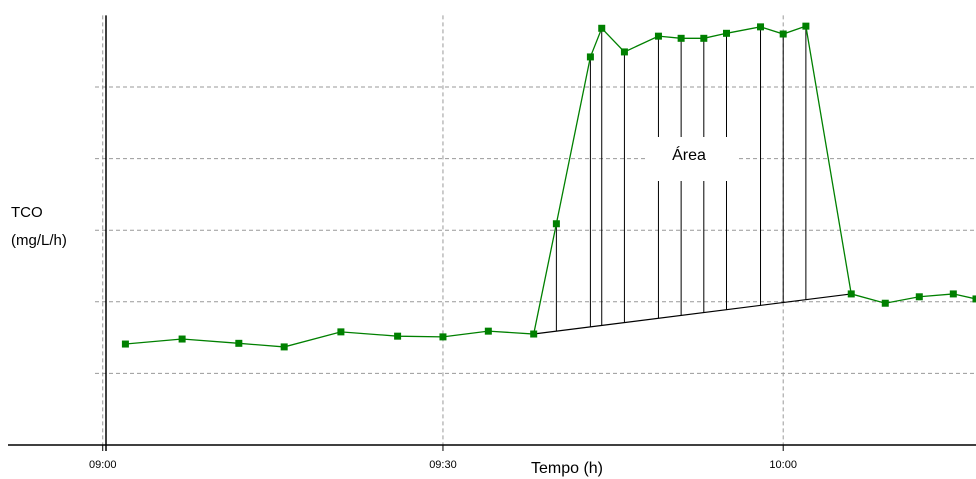 Image resolution: width=976 pixels, height=479 pixels. I want to click on annotation-box, so click(693, 159).